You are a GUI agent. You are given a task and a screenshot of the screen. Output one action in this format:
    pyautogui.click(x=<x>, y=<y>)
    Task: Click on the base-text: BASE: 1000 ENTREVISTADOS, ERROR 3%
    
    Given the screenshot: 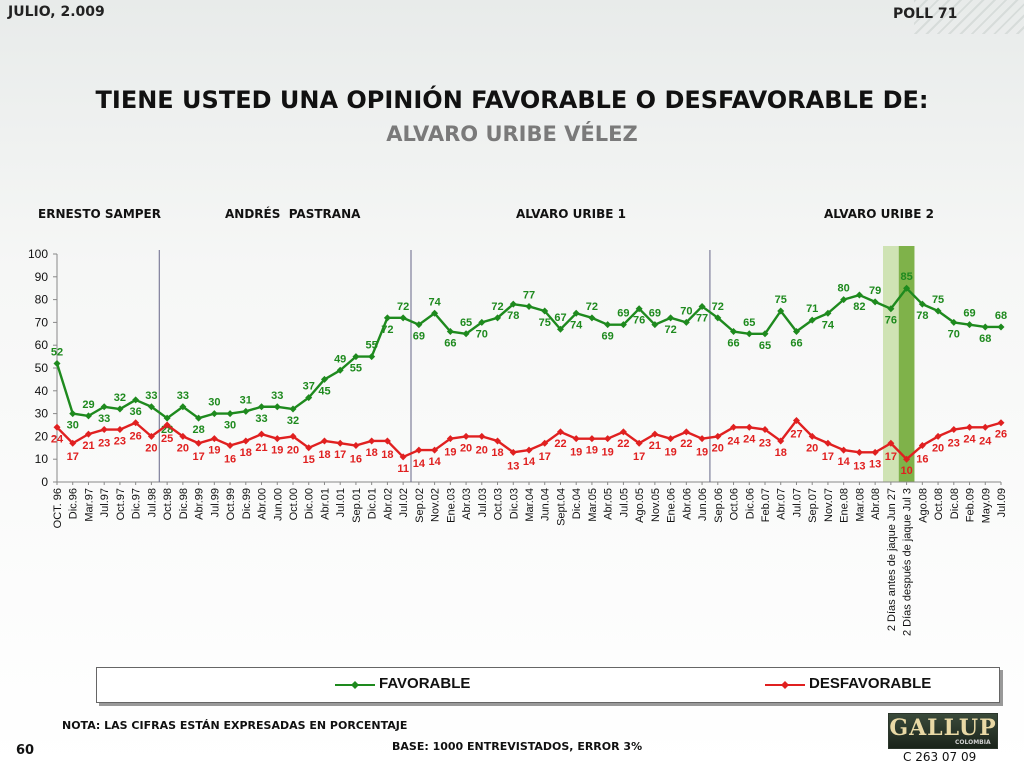 What is the action you would take?
    pyautogui.click(x=517, y=746)
    